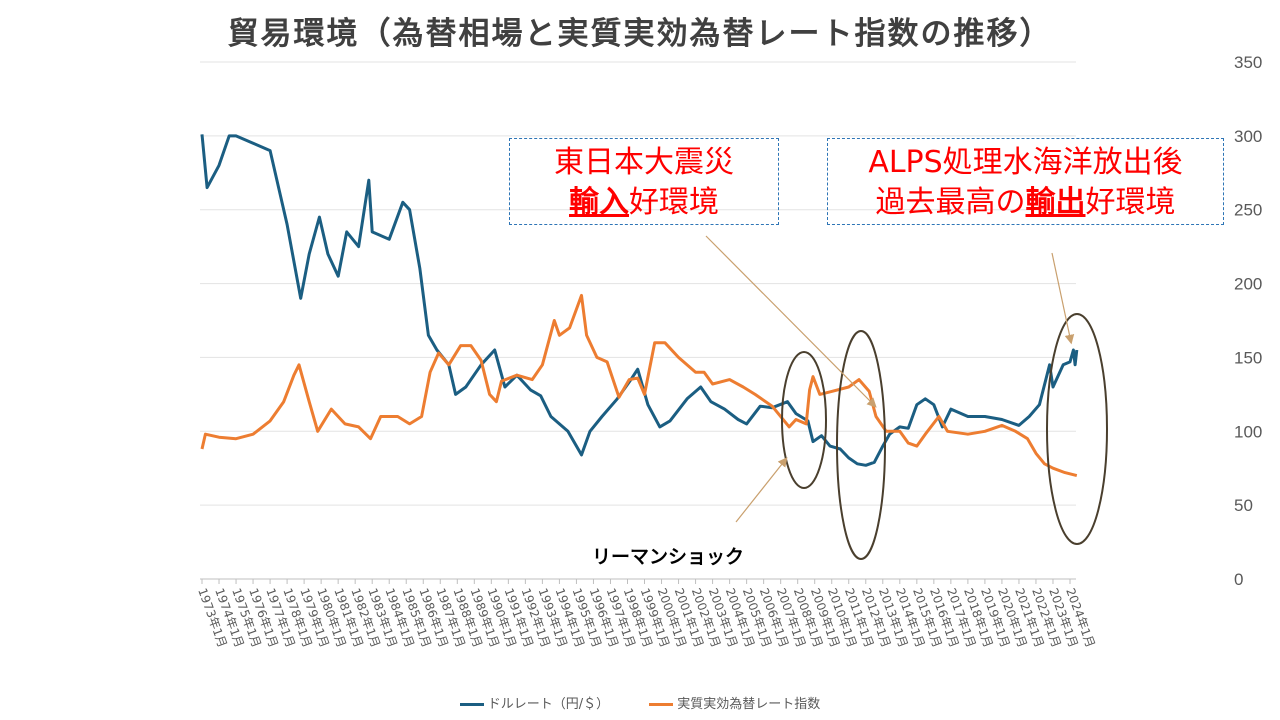 This screenshot has width=1280, height=720. I want to click on earthquake-annotation: 東日本大震災 輸入好環境, so click(644, 181).